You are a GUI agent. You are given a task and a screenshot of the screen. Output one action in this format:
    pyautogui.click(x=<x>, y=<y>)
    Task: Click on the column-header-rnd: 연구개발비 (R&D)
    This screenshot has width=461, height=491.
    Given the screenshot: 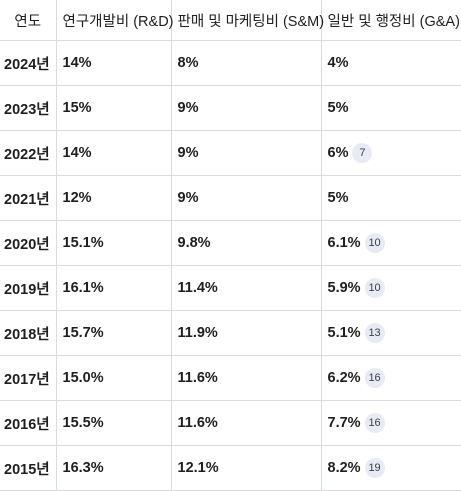 What is the action you would take?
    pyautogui.click(x=115, y=20)
    